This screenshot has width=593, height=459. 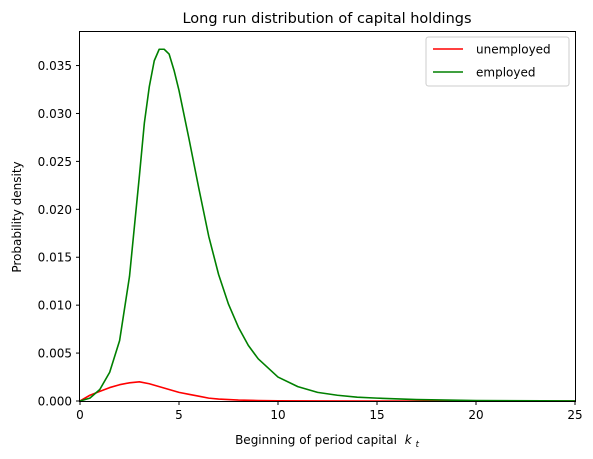 I want to click on x-tick-label: 15, so click(x=376, y=415).